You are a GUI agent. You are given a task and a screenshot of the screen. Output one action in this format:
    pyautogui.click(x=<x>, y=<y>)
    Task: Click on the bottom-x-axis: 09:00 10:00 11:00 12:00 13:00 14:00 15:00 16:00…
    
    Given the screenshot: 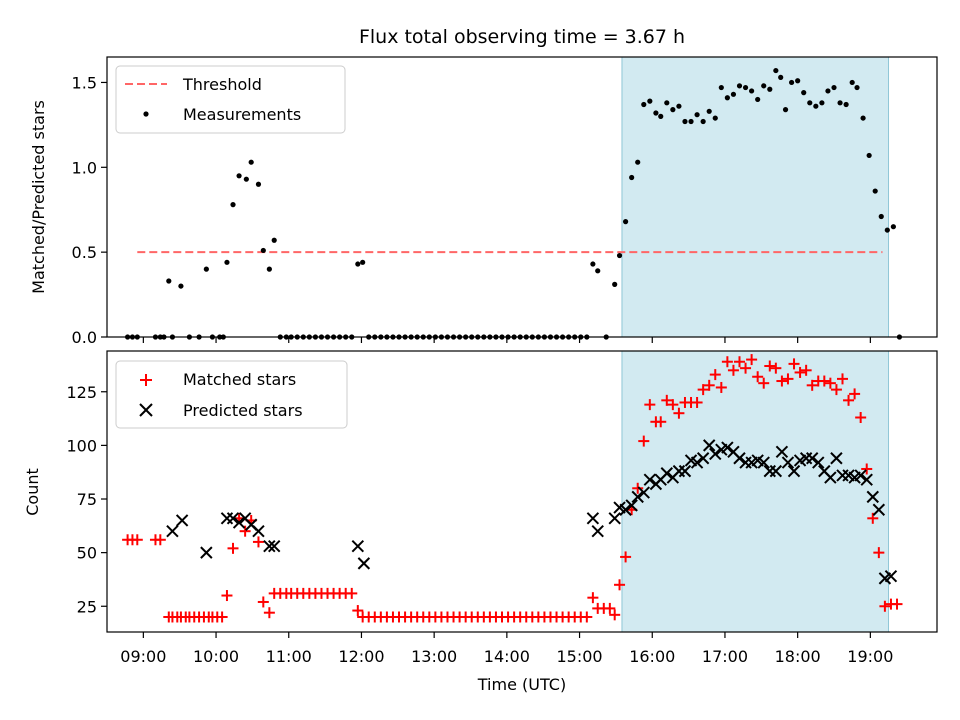 What is the action you would take?
    pyautogui.click(x=506, y=649)
    